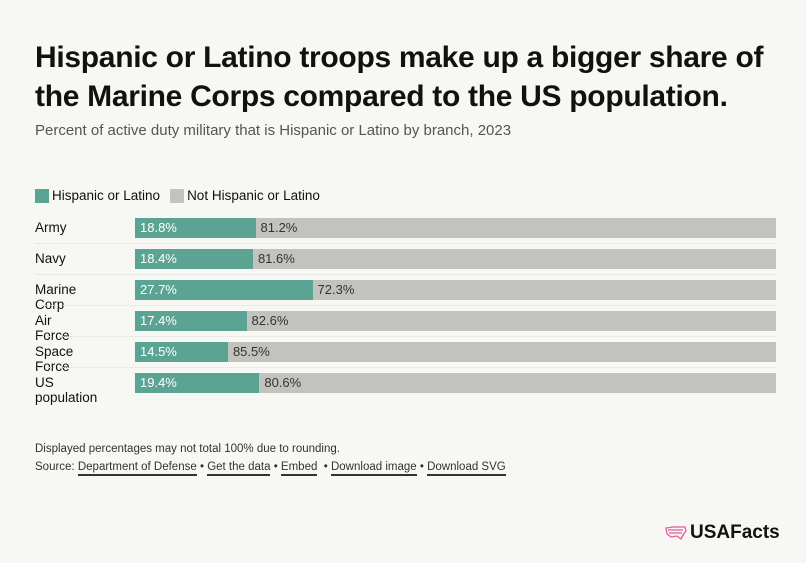 The height and width of the screenshot is (563, 806). What do you see at coordinates (283, 382) in the screenshot?
I see `data-label: 80.6%` at bounding box center [283, 382].